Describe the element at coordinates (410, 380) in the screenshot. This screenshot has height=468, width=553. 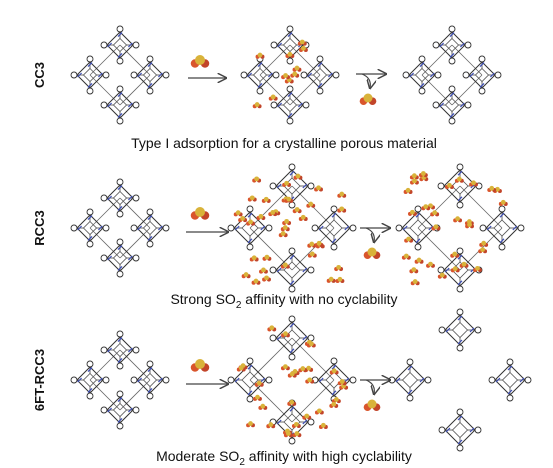
I see `cage-inner` at that location.